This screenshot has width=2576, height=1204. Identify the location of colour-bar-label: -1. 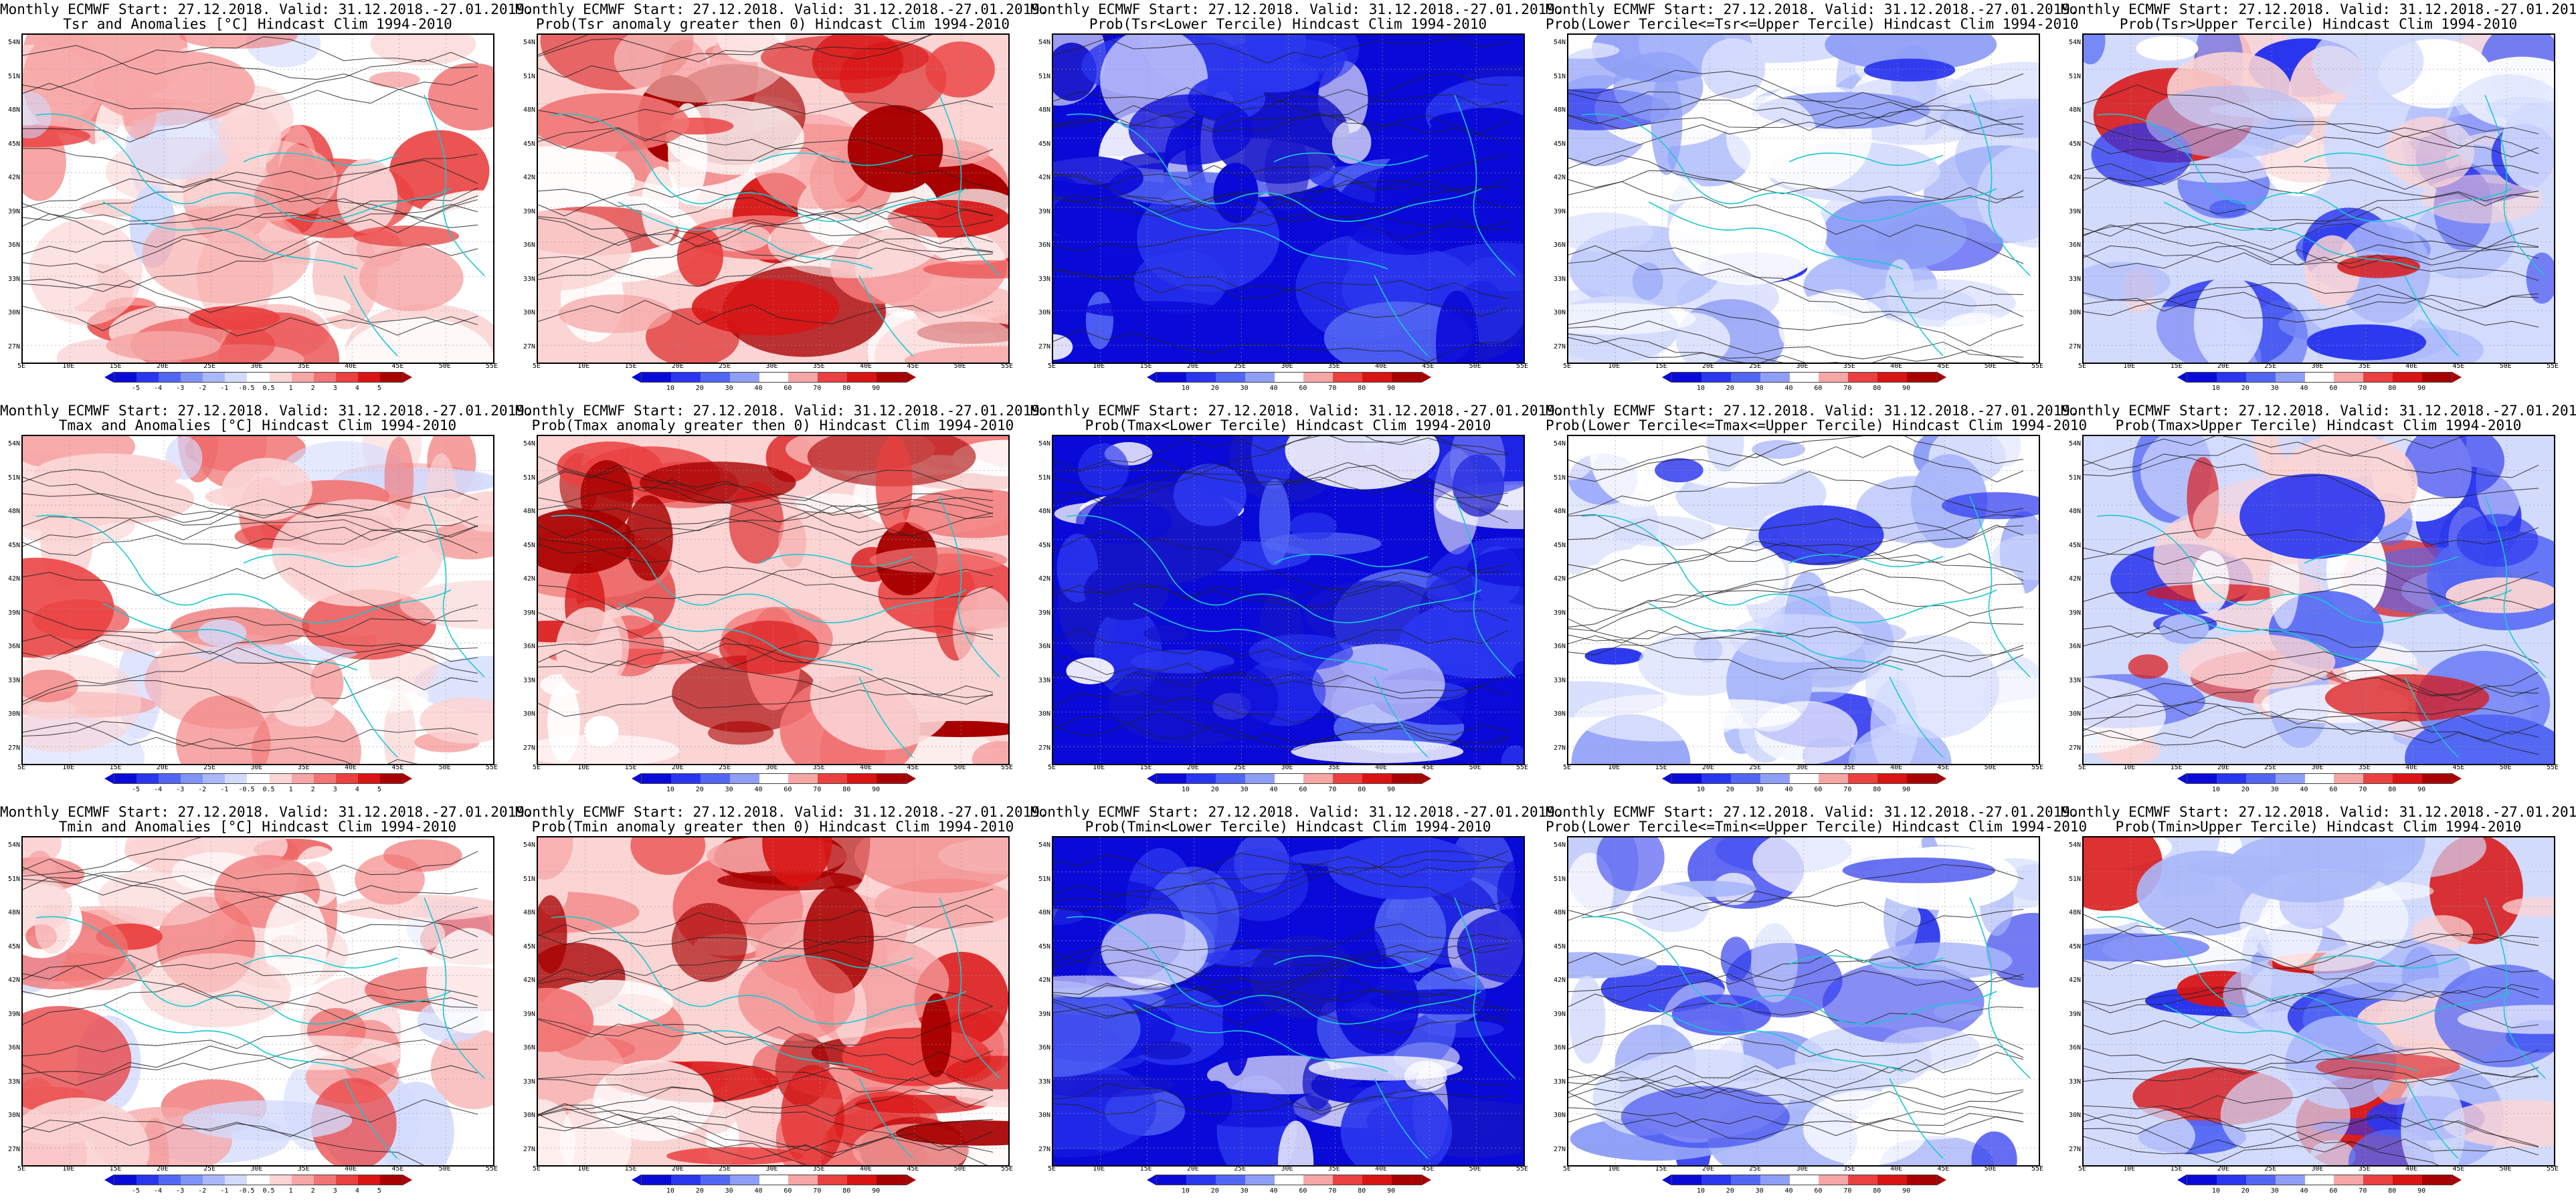
(225, 789).